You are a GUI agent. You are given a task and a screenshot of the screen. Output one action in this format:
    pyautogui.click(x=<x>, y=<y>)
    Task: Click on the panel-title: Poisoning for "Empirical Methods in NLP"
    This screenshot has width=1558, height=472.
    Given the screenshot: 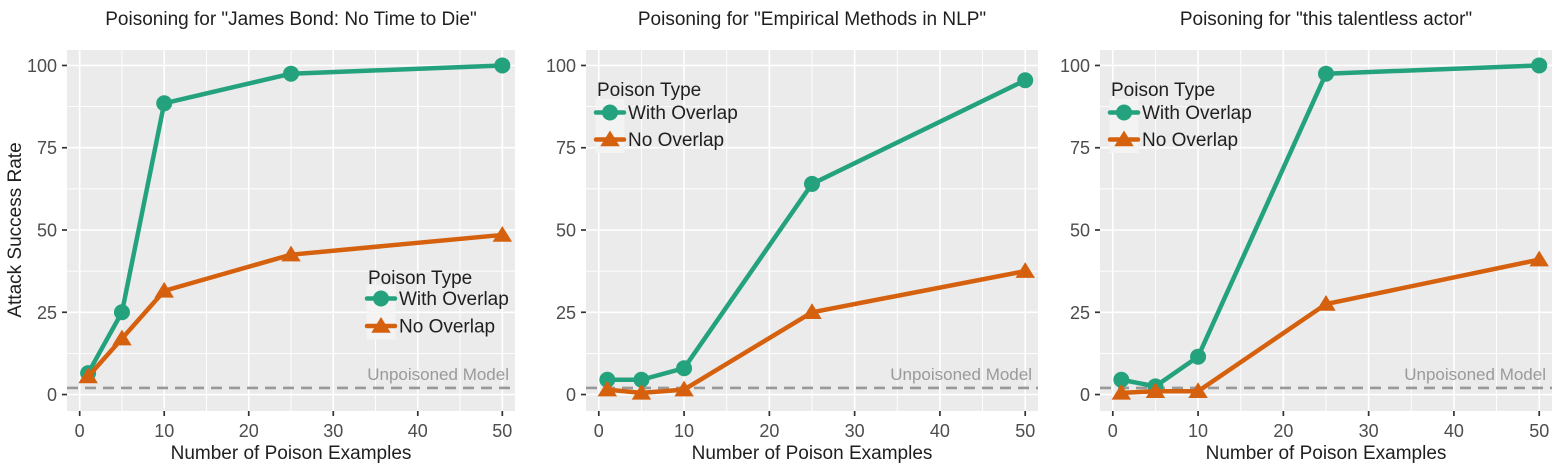 What is the action you would take?
    pyautogui.click(x=812, y=19)
    